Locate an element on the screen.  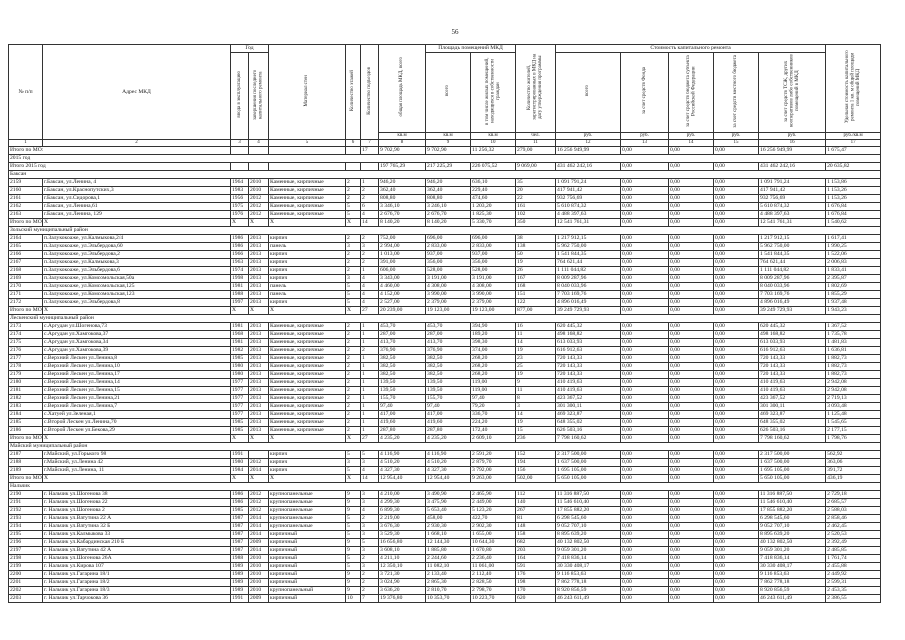
table-cell: 2 520,53 is located at coordinates (853, 534).